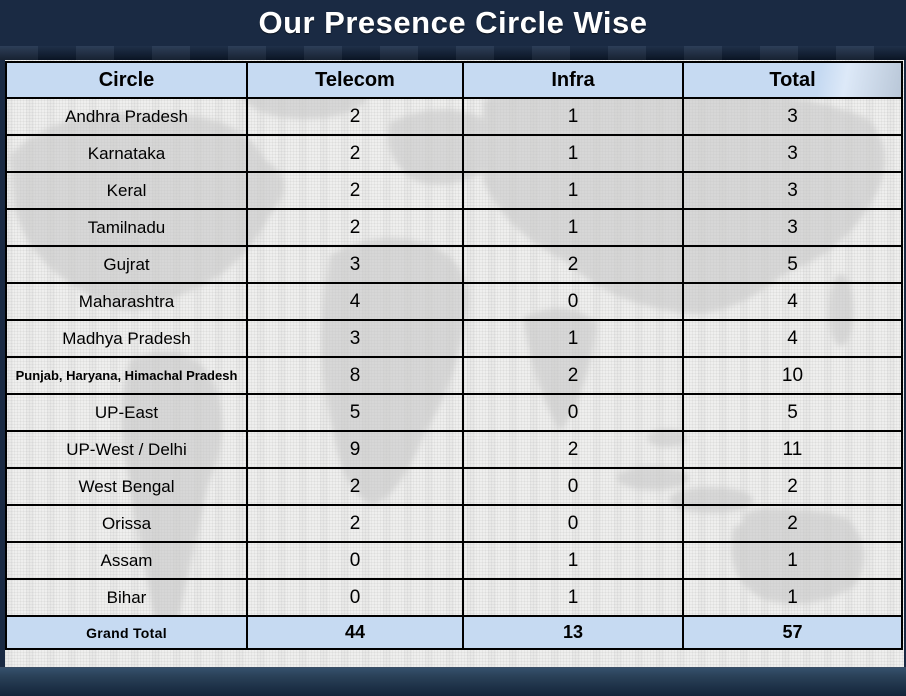 The height and width of the screenshot is (696, 906). I want to click on slide-title: Our Presence Circle Wise, so click(453, 22).